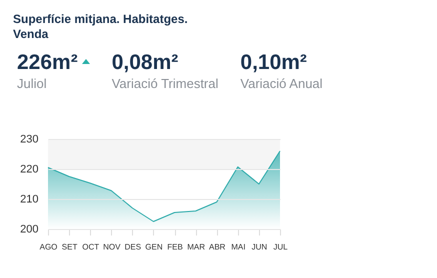  Describe the element at coordinates (29, 230) in the screenshot. I see `y-tick-label: 200` at that location.